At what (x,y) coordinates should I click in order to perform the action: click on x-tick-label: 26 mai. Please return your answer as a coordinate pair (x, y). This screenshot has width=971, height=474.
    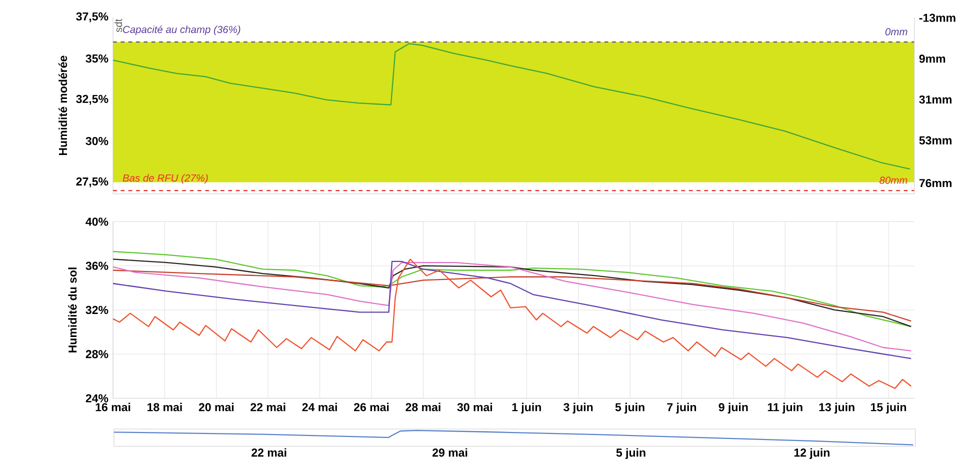
    Looking at the image, I should click on (371, 407).